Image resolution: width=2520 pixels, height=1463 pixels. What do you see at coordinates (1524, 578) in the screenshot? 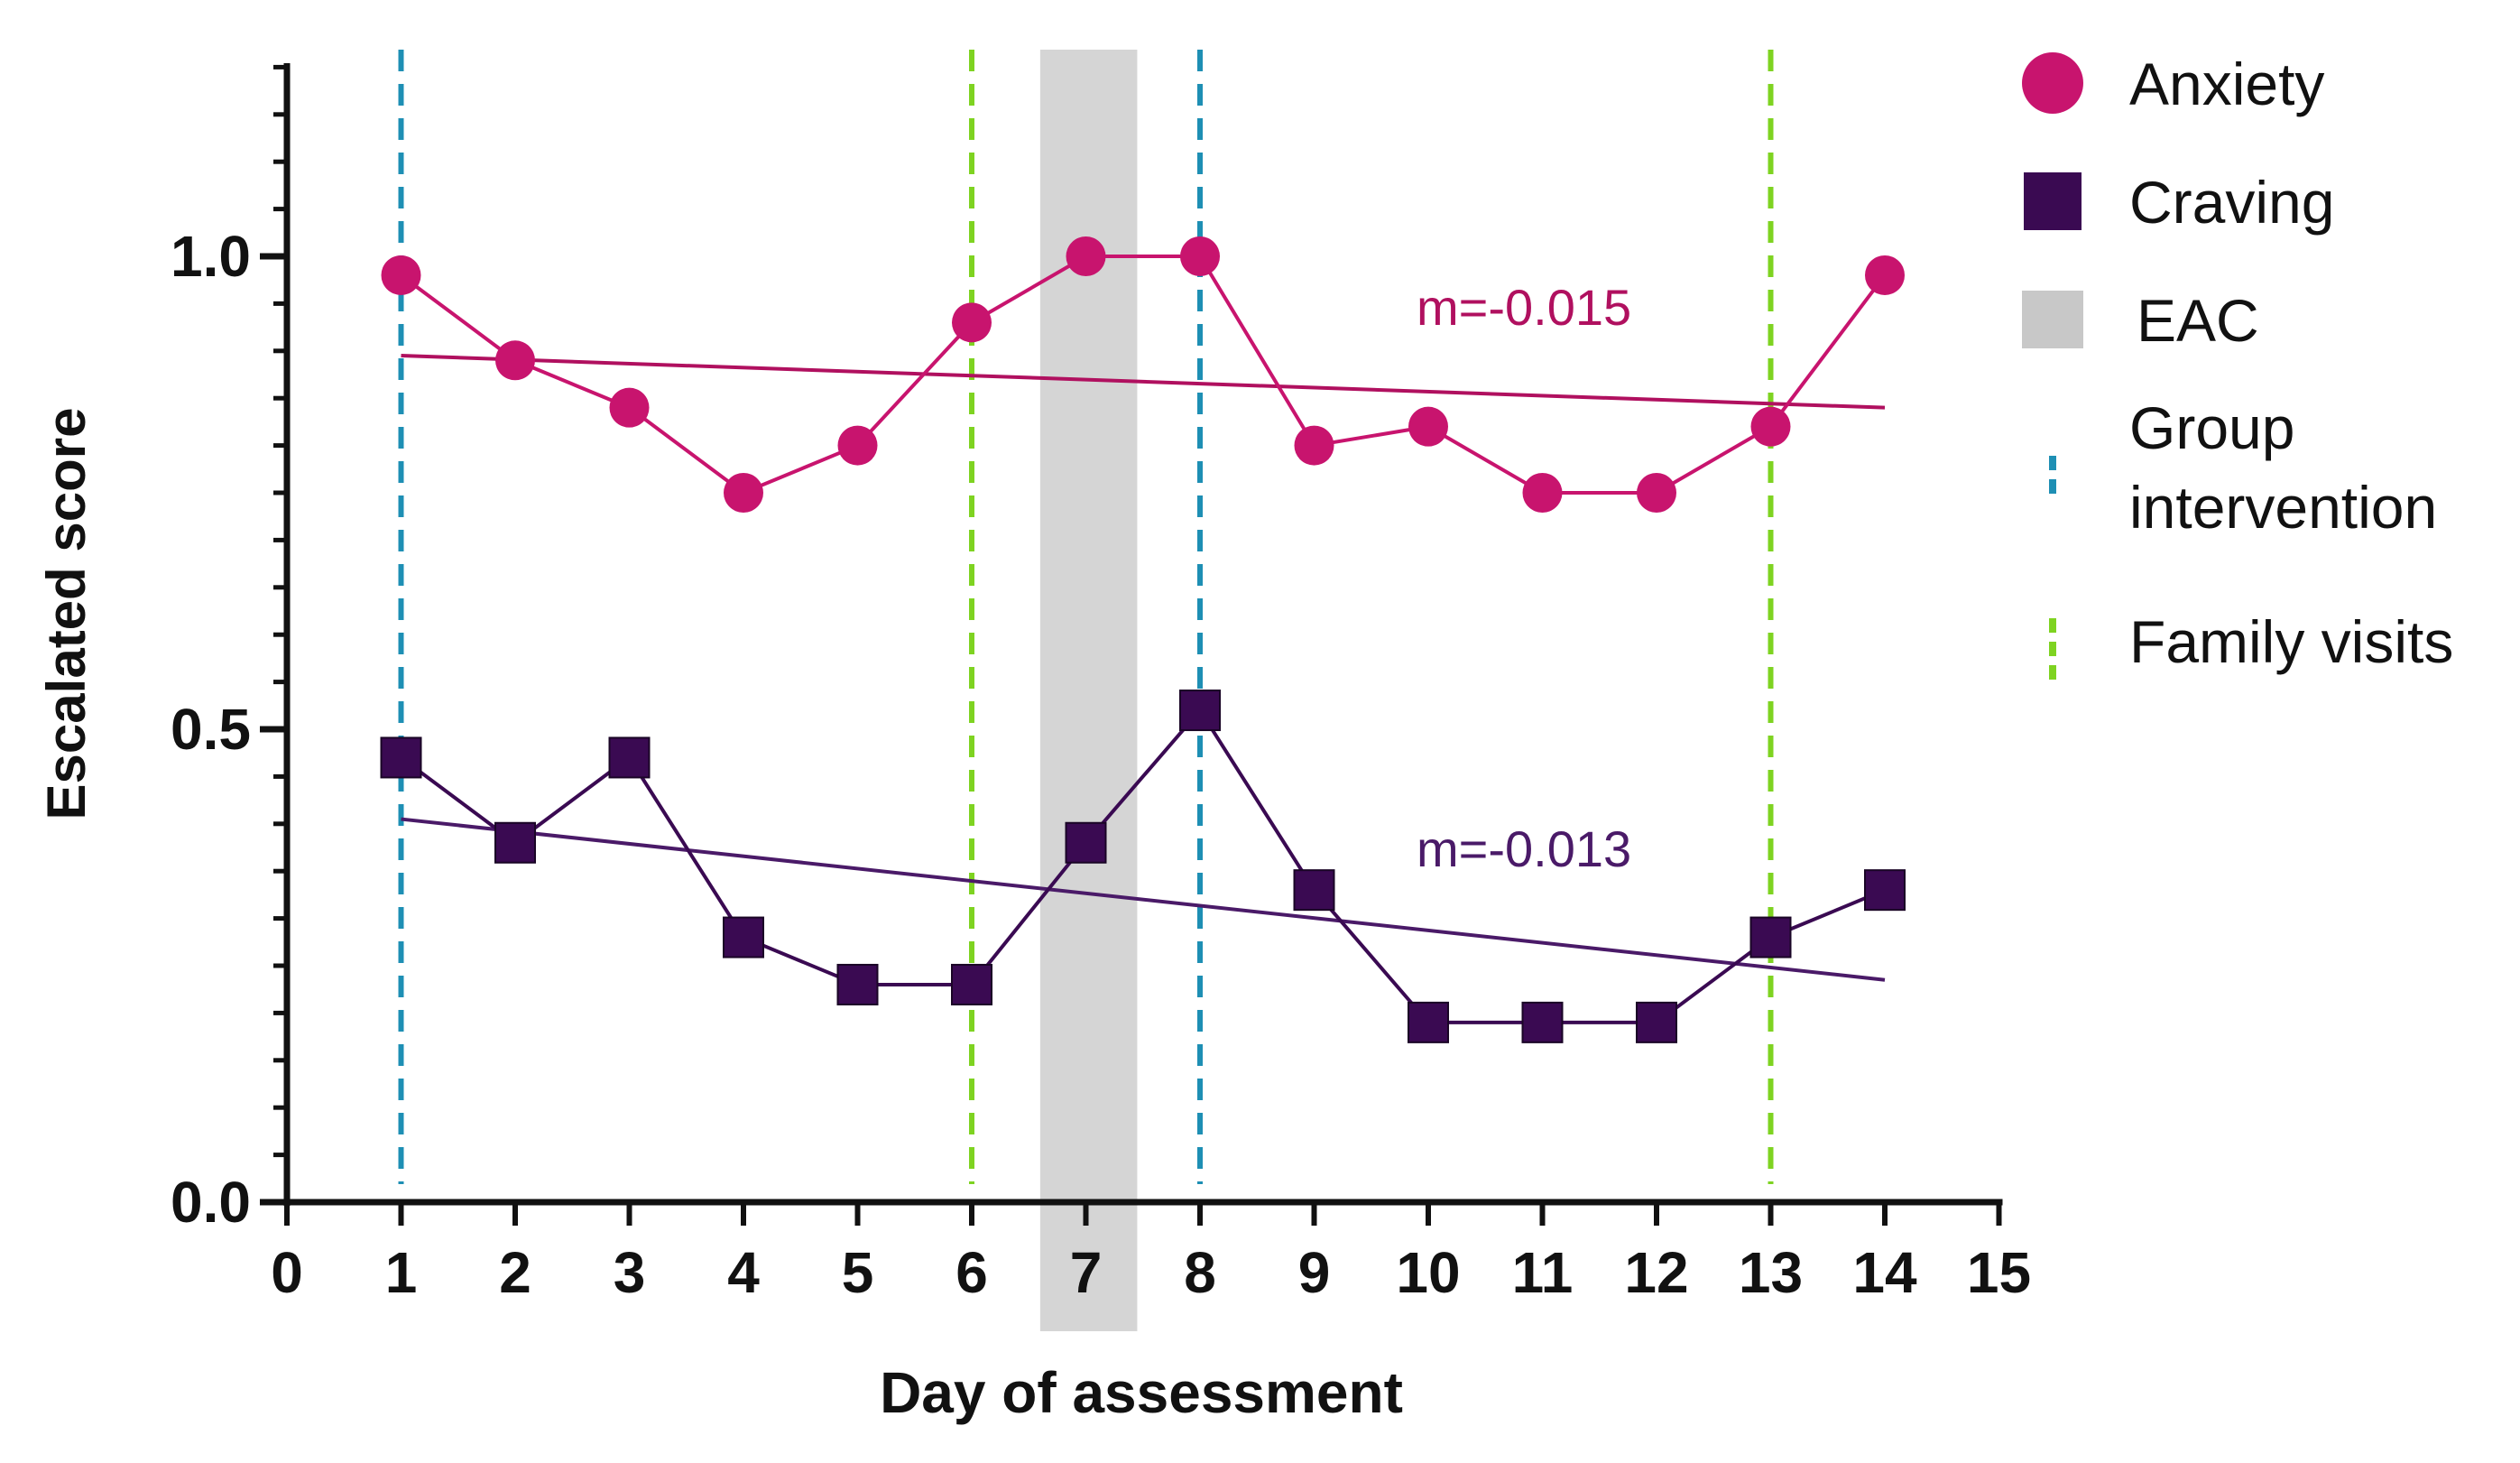
I see `annotations-group: m=-0.015 m=-0.013` at bounding box center [1524, 578].